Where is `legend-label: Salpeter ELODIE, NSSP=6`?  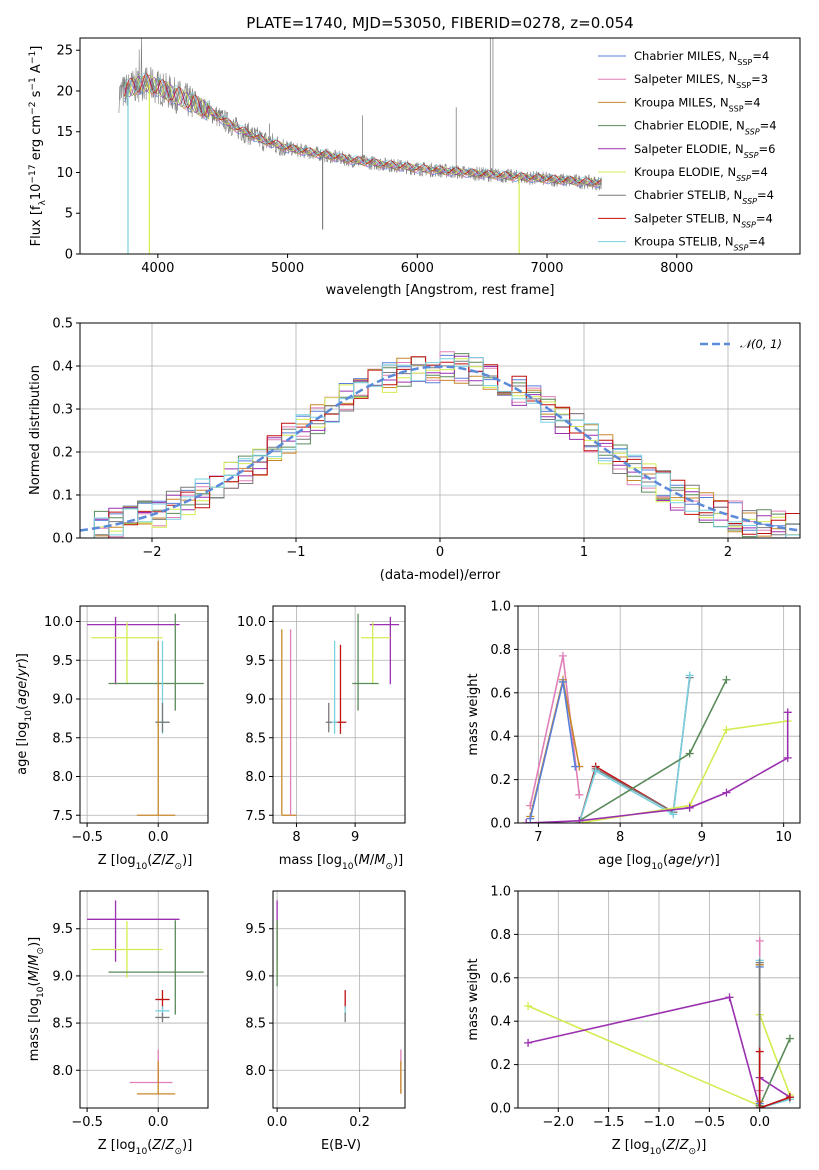 legend-label: Salpeter ELODIE, NSSP=6 is located at coordinates (704, 151).